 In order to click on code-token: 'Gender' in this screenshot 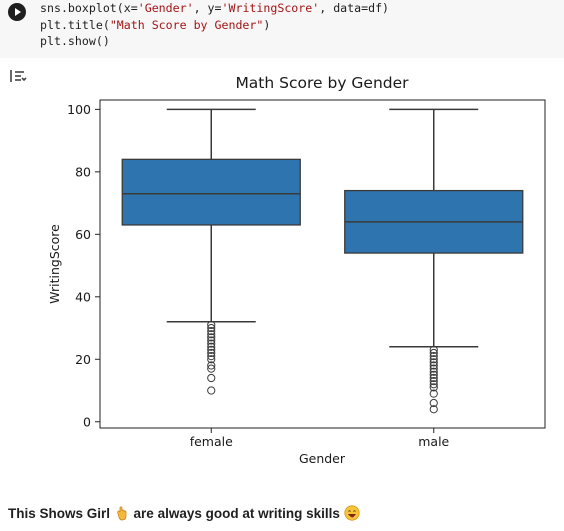, I will do `click(165, 8)`.